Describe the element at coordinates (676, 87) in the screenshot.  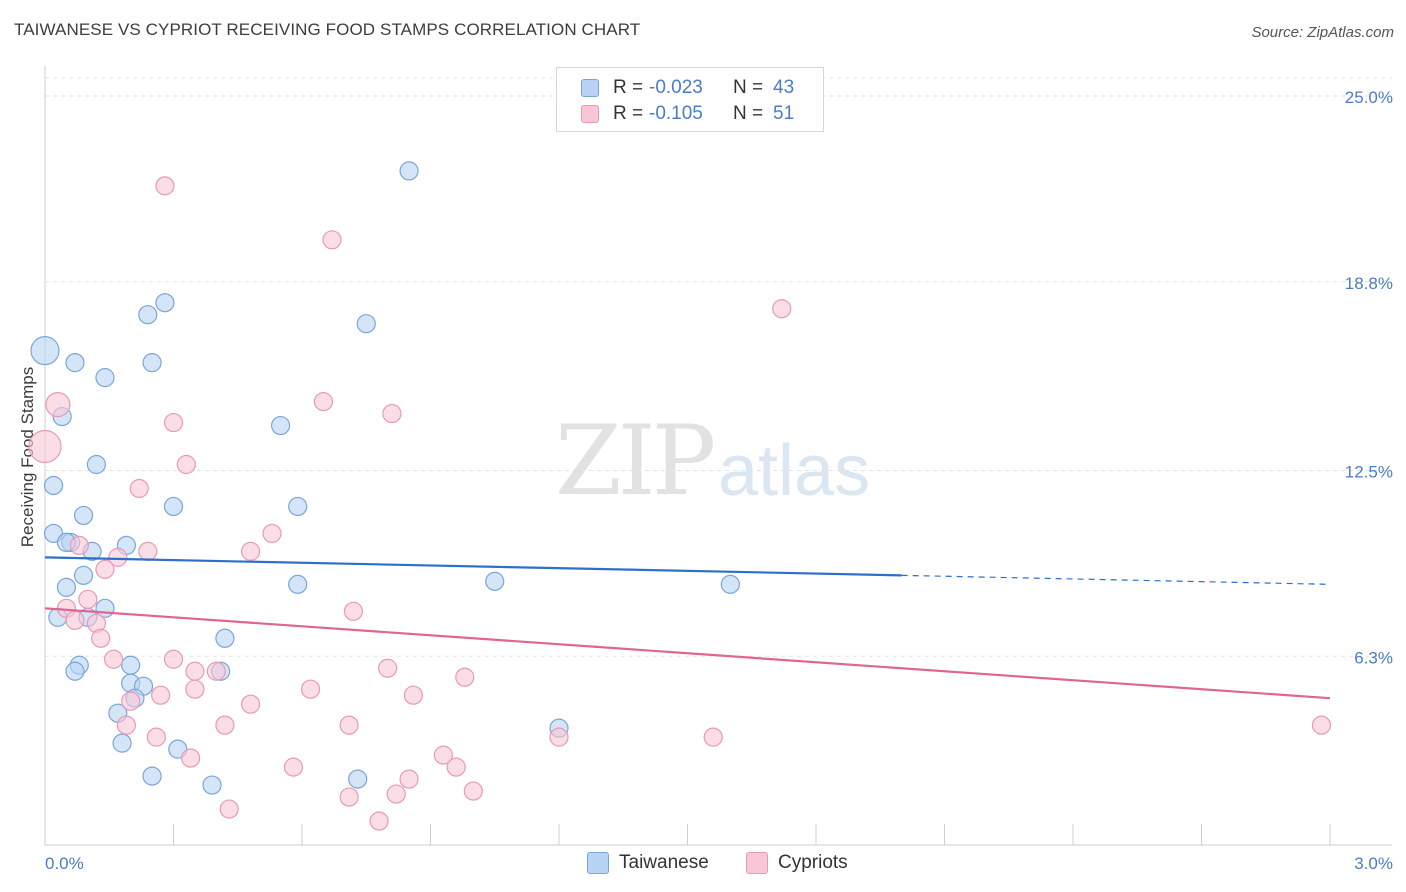
I see `legend-r-value: -0.023` at that location.